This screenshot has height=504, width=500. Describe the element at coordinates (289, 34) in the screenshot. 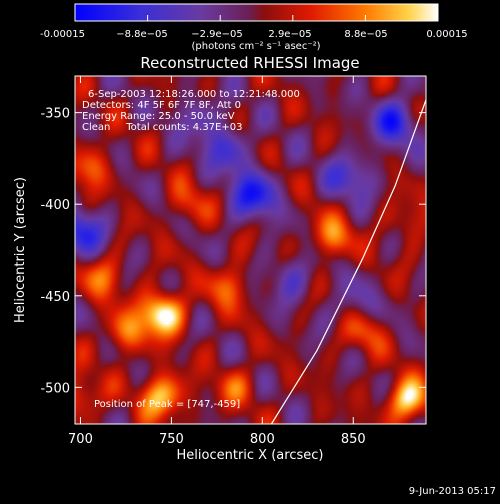

I see `colorbar-tick-label-3: 2.9e−05` at that location.